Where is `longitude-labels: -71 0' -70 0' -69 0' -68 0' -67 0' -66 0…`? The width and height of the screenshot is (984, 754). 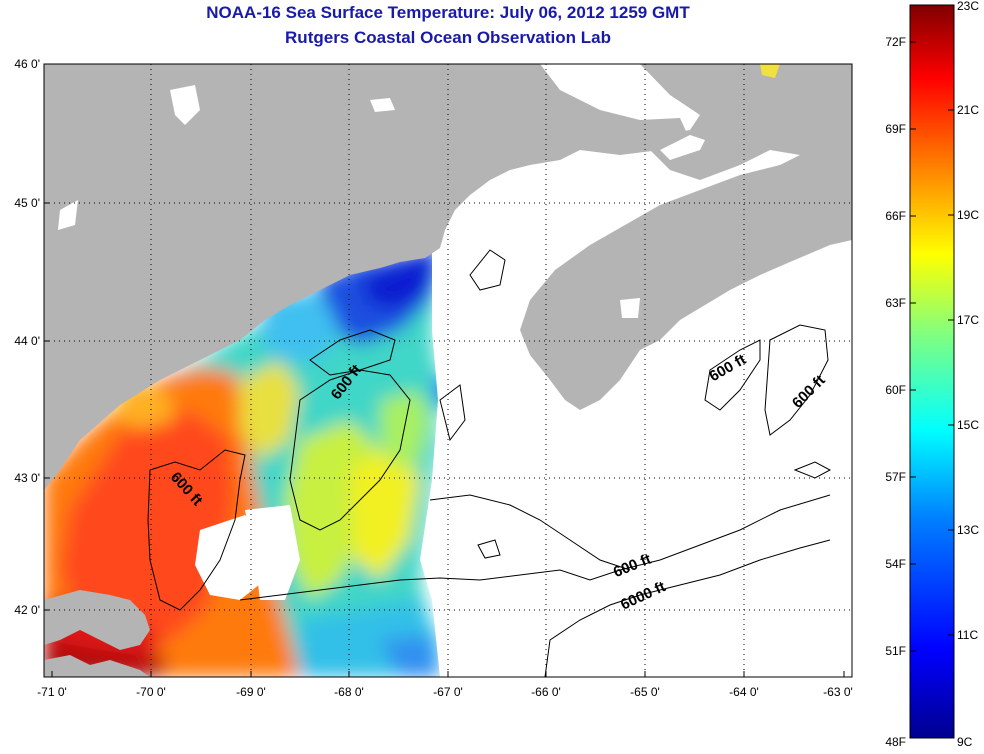 longitude-labels: -71 0' -70 0' -69 0' -68 0' -67 0' -66 0… is located at coordinates (445, 692).